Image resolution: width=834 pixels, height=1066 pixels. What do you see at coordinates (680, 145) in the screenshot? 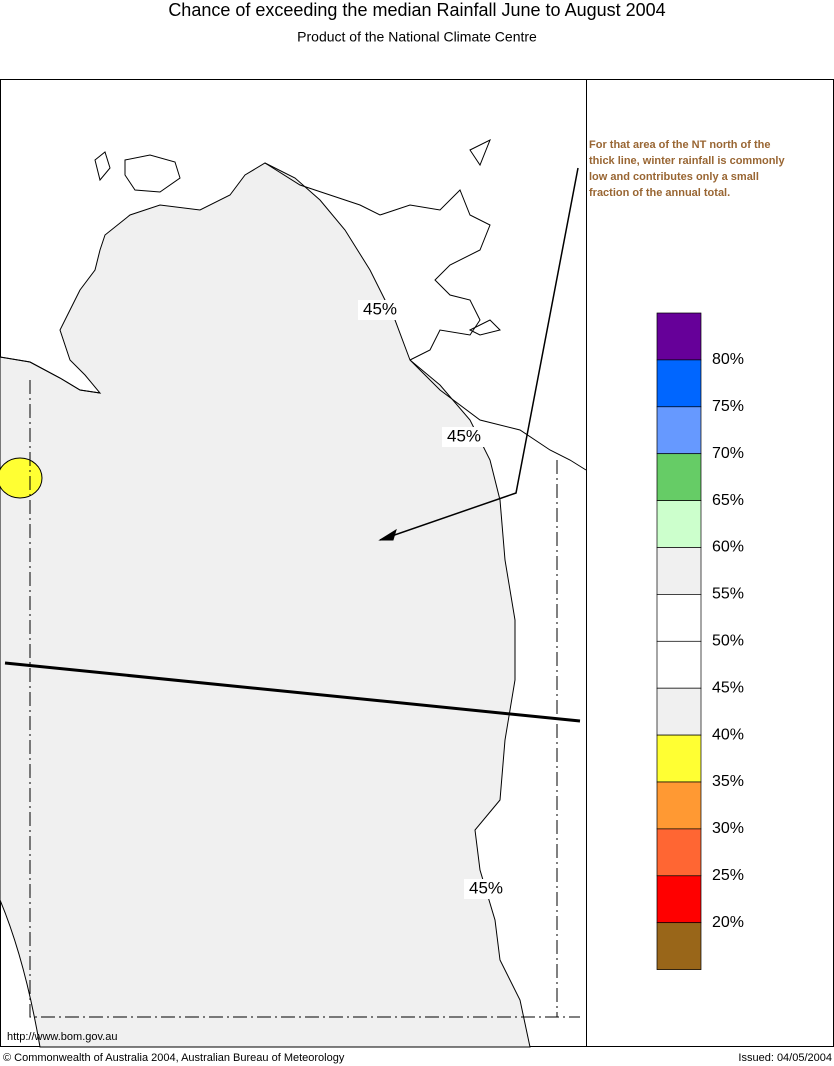
I see `annotation-line: For that area of the NT north of the` at bounding box center [680, 145].